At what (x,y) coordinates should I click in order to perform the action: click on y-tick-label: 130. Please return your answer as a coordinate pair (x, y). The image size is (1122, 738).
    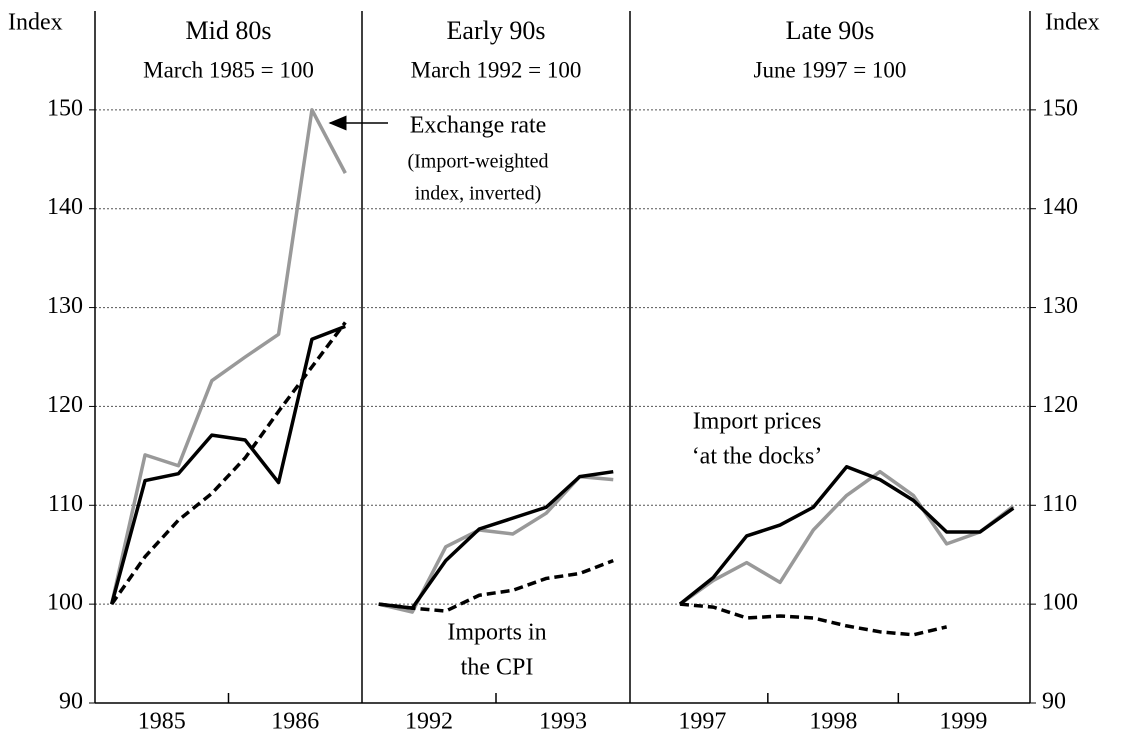
    Looking at the image, I should click on (65, 306).